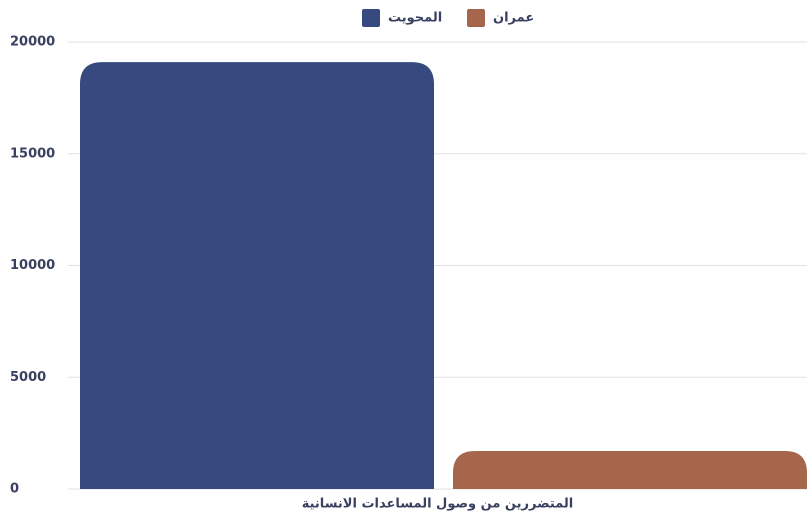 Image resolution: width=807 pixels, height=518 pixels. What do you see at coordinates (32, 265) in the screenshot?
I see `y-tick-label: 10000` at bounding box center [32, 265].